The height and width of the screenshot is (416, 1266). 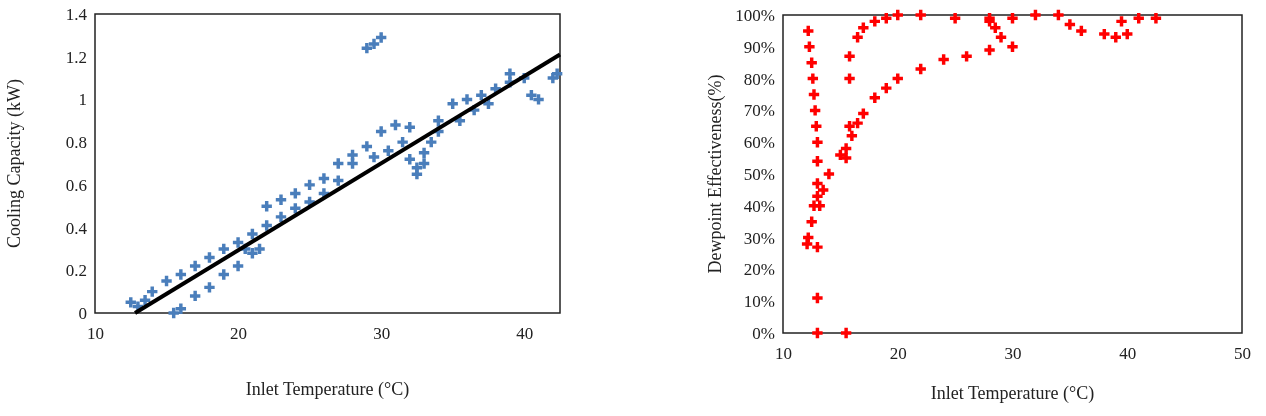 What do you see at coordinates (759, 206) in the screenshot?
I see `y-tick-label: 40%` at bounding box center [759, 206].